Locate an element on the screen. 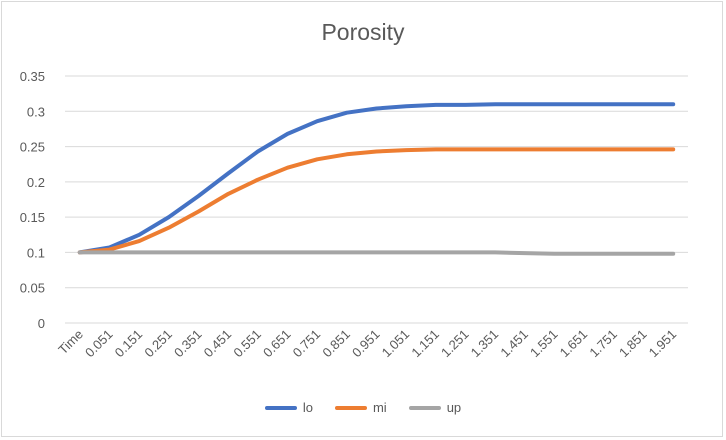 The image size is (726, 440). x-tick-label: 1.451 is located at coordinates (514, 344).